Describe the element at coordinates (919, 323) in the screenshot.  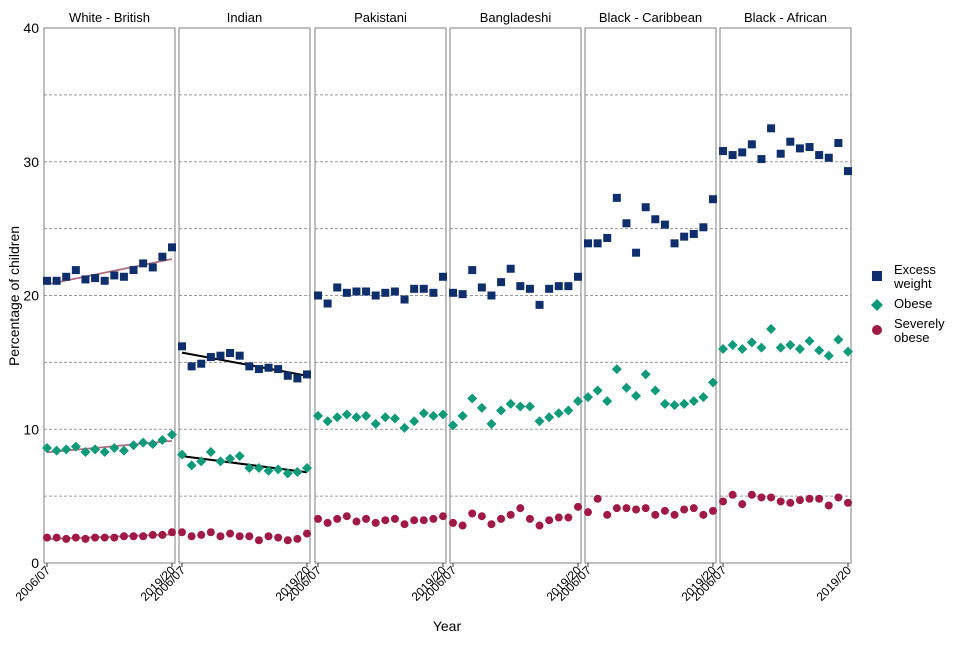
I see `legend-label: Severely` at that location.